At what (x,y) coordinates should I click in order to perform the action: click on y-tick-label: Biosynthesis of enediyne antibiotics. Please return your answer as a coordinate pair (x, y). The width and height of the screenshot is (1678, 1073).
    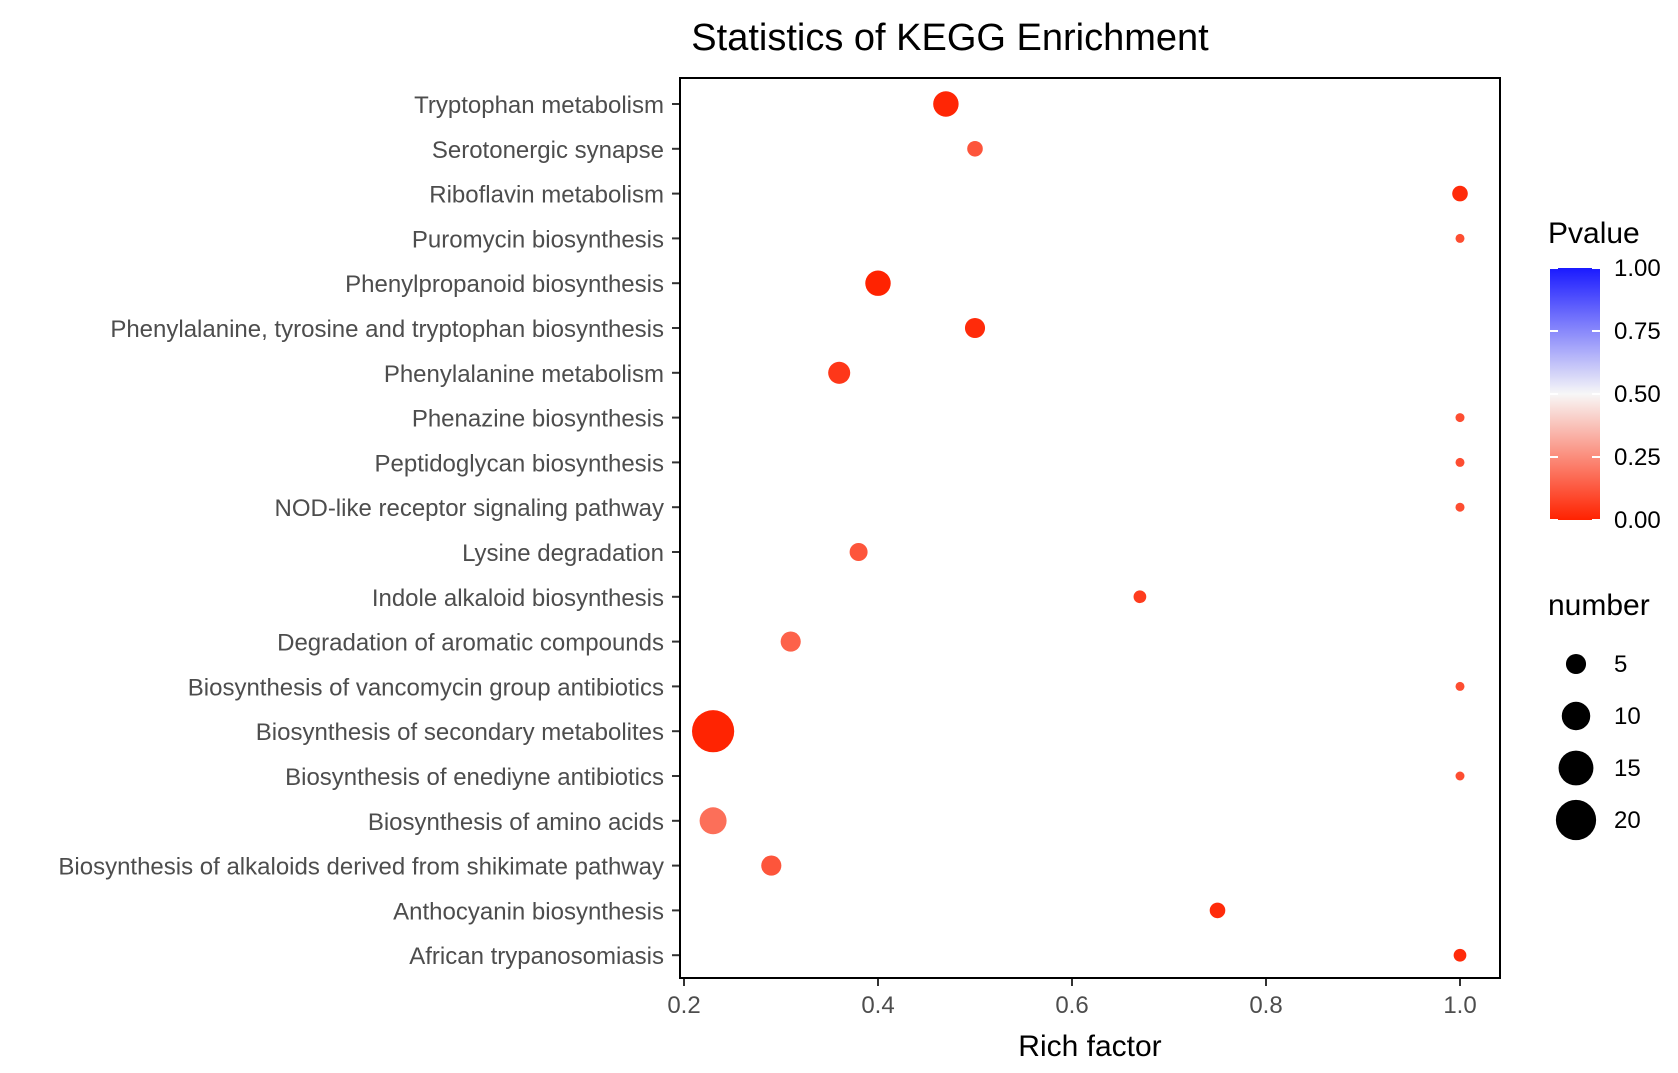
    Looking at the image, I should click on (474, 777).